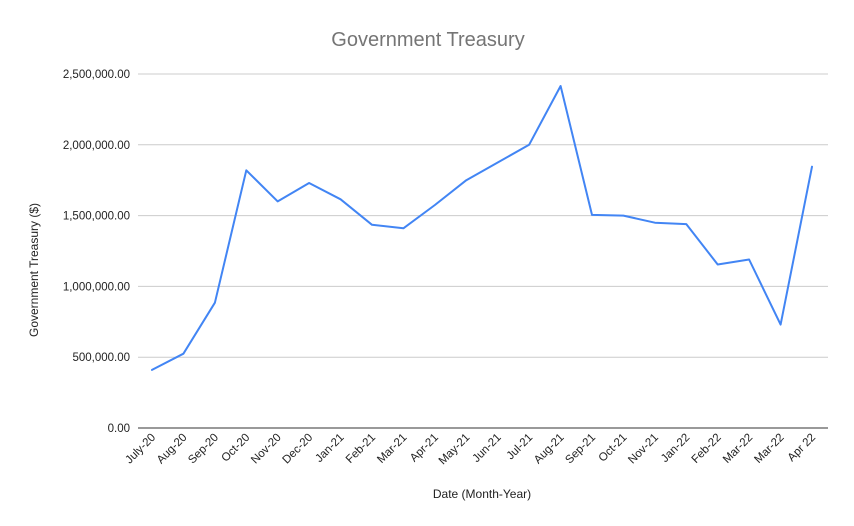  I want to click on x-tick-label: Apr 22, so click(802, 448).